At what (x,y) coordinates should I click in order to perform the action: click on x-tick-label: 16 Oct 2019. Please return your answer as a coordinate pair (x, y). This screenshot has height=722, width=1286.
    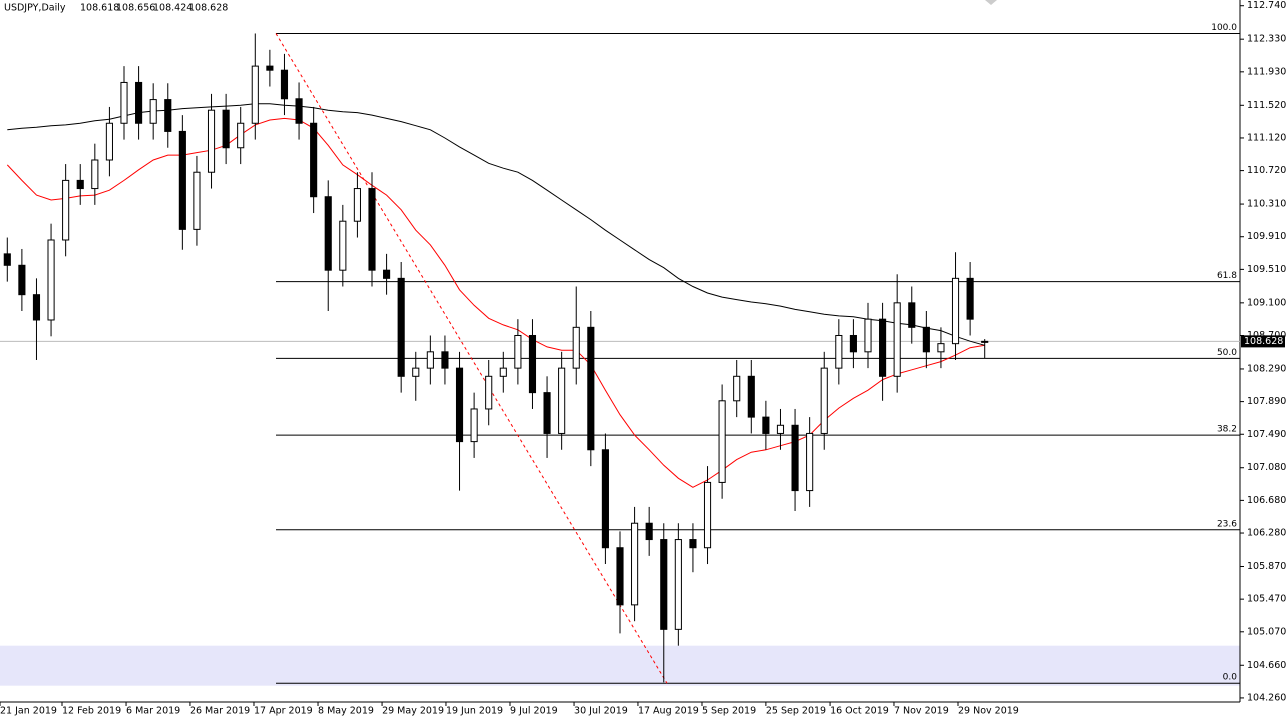
    Looking at the image, I should click on (859, 711).